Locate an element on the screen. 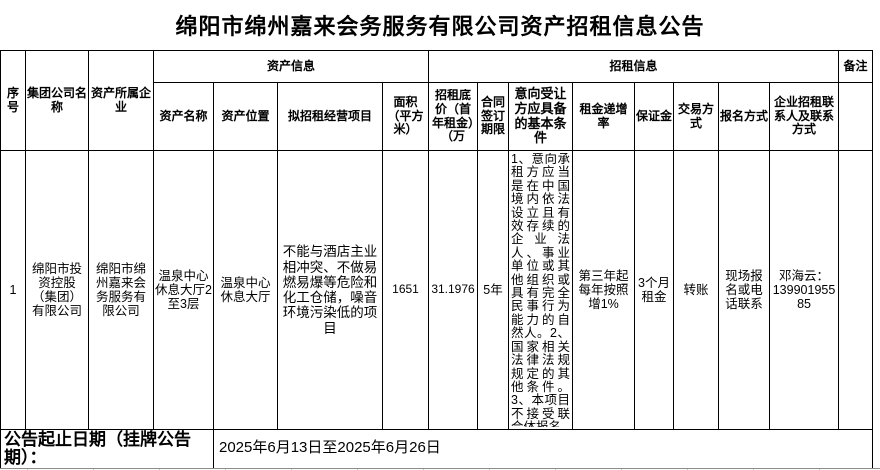 Image resolution: width=880 pixels, height=470 pixels. header-remarks-sub is located at coordinates (856, 116).